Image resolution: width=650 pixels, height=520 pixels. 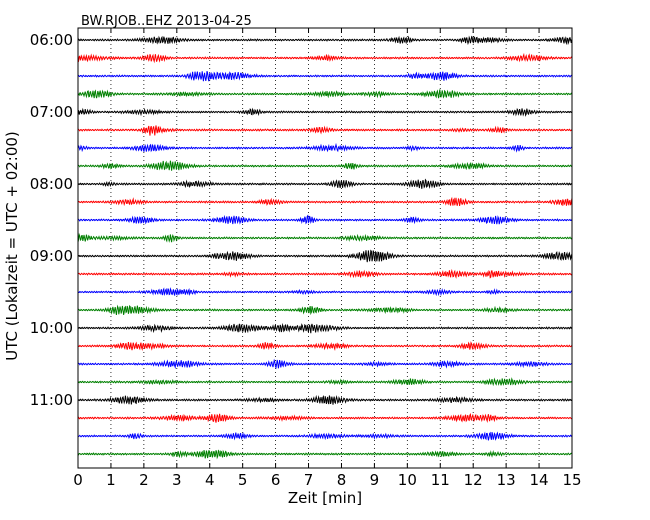 What do you see at coordinates (51, 112) in the screenshot?
I see `y-tick-label: 07:00` at bounding box center [51, 112].